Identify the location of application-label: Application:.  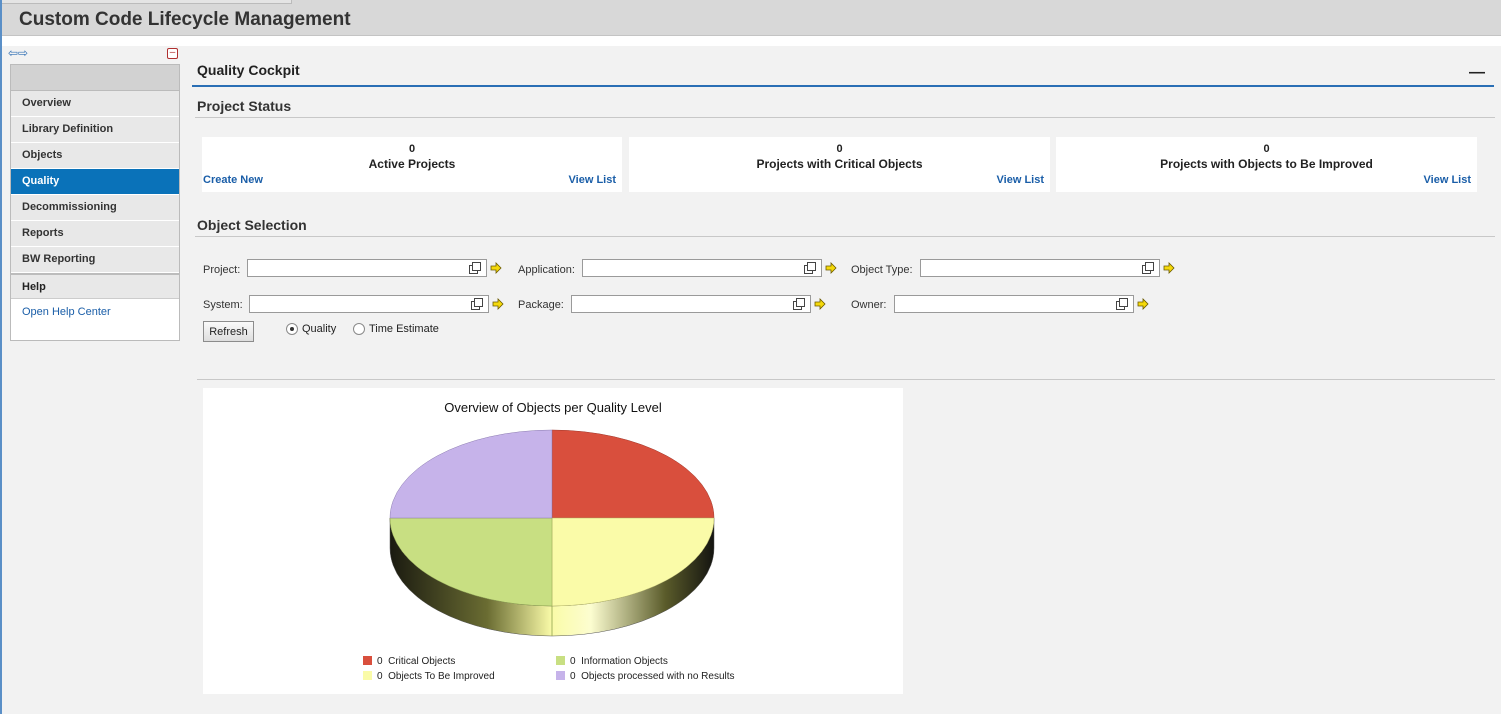
(546, 270).